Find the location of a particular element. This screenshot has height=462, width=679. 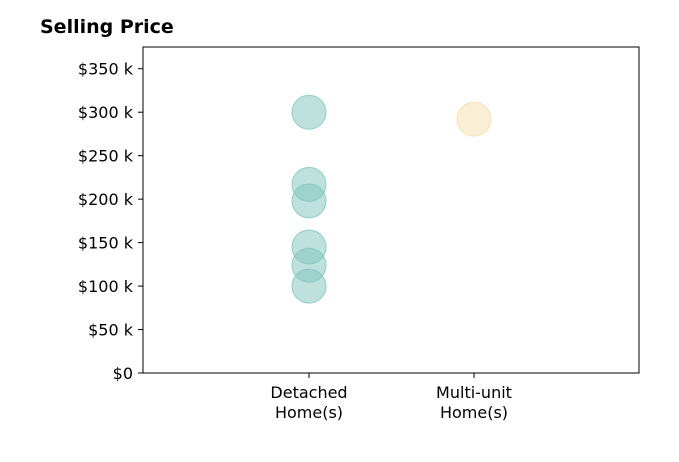

y-tick-label: $150 k is located at coordinates (106, 243).